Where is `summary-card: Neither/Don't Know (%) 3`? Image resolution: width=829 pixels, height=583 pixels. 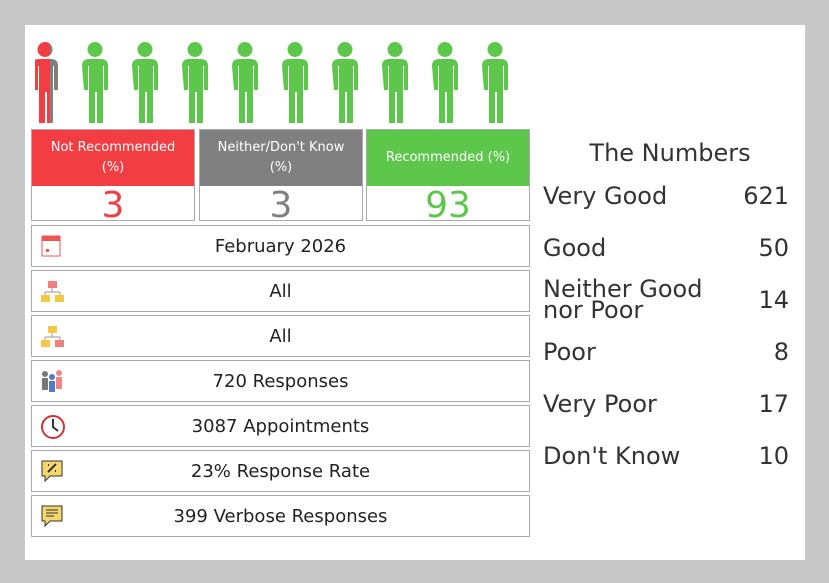 summary-card: Neither/Don't Know (%) 3 is located at coordinates (281, 177).